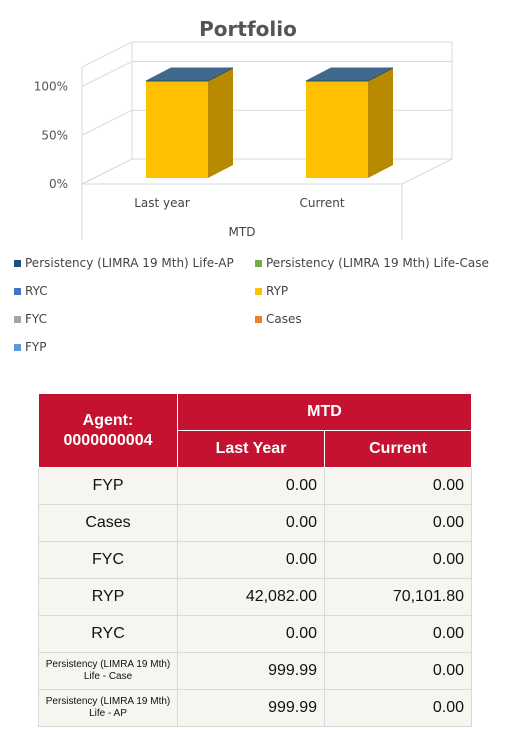 This screenshot has height=738, width=532. I want to click on row-label: FYP, so click(108, 486).